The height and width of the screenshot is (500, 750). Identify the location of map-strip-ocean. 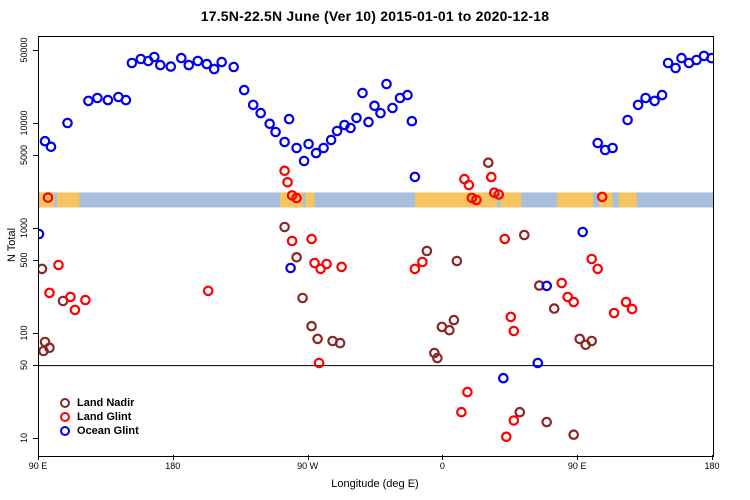
(376, 200).